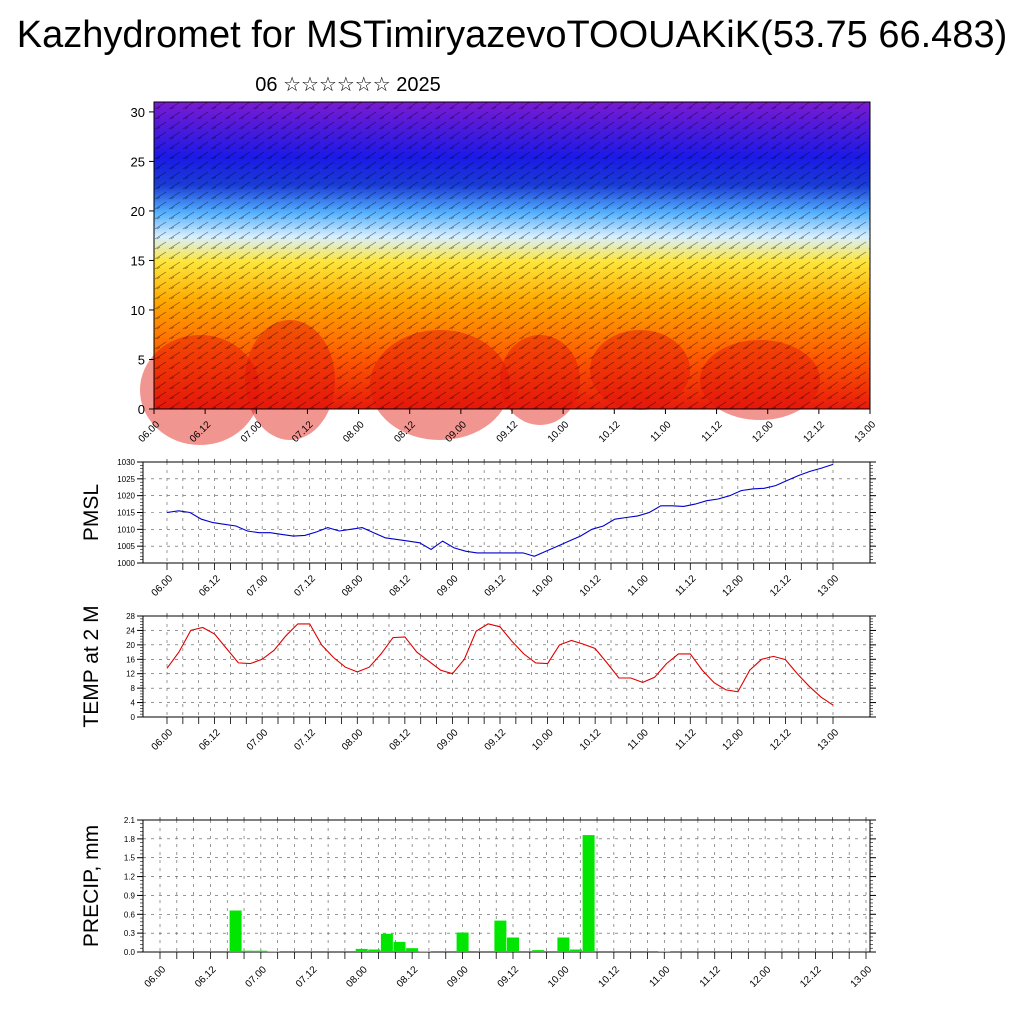 This screenshot has width=1024, height=1024. I want to click on y-axis-label: PRECIP, mm, so click(91, 886).